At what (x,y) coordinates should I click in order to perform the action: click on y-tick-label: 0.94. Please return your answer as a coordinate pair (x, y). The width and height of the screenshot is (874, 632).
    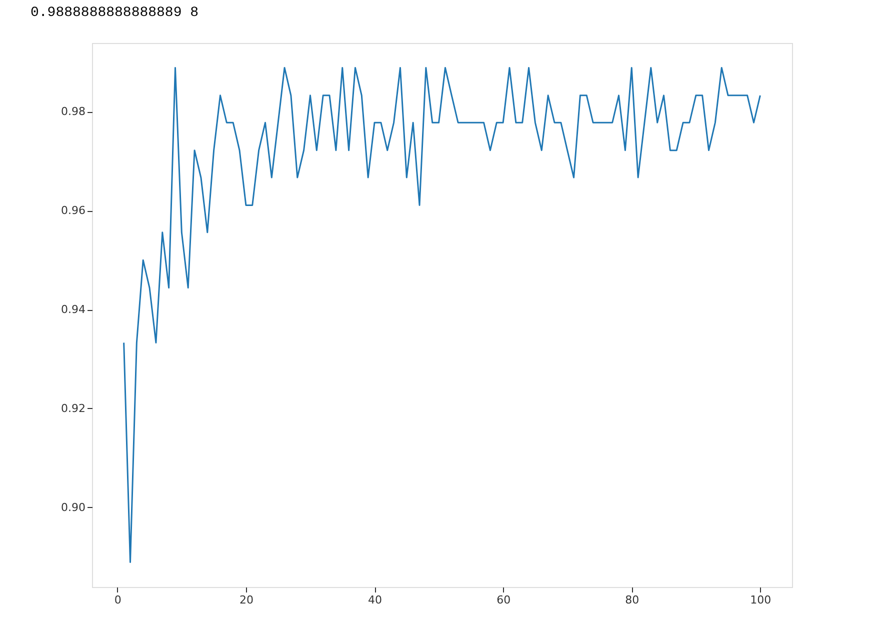
    Looking at the image, I should click on (73, 309).